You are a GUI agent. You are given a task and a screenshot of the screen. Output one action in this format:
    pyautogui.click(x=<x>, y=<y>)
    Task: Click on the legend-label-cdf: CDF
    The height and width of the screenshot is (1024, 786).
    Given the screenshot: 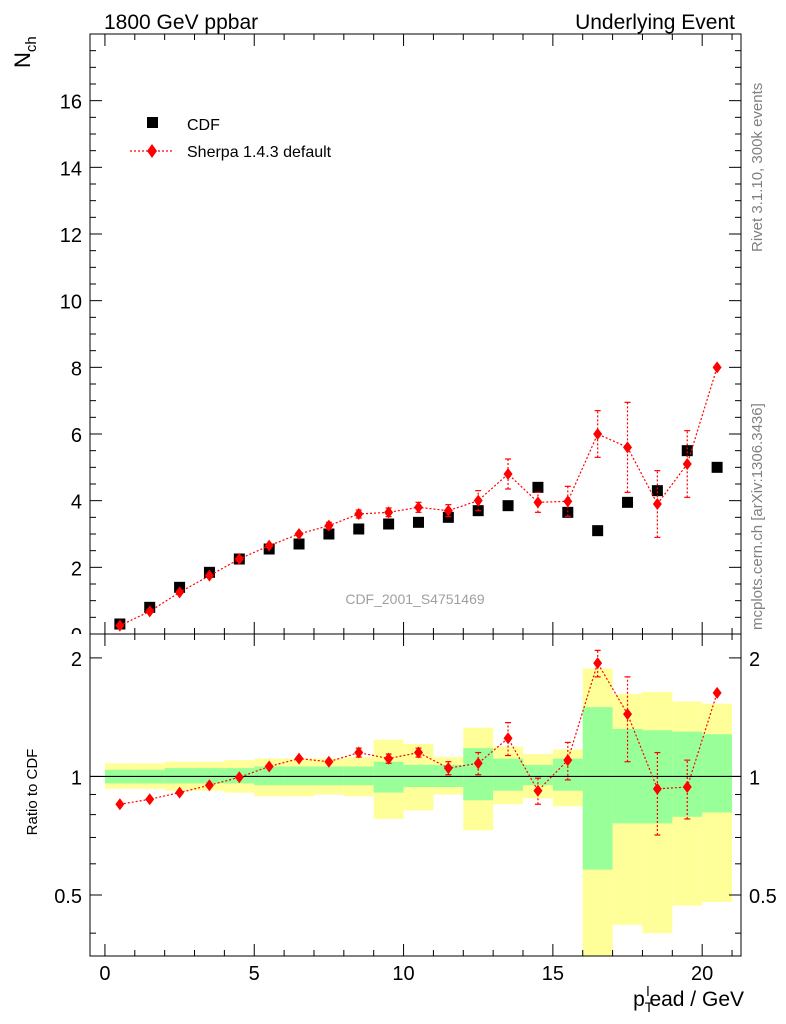 What is the action you would take?
    pyautogui.click(x=203, y=125)
    